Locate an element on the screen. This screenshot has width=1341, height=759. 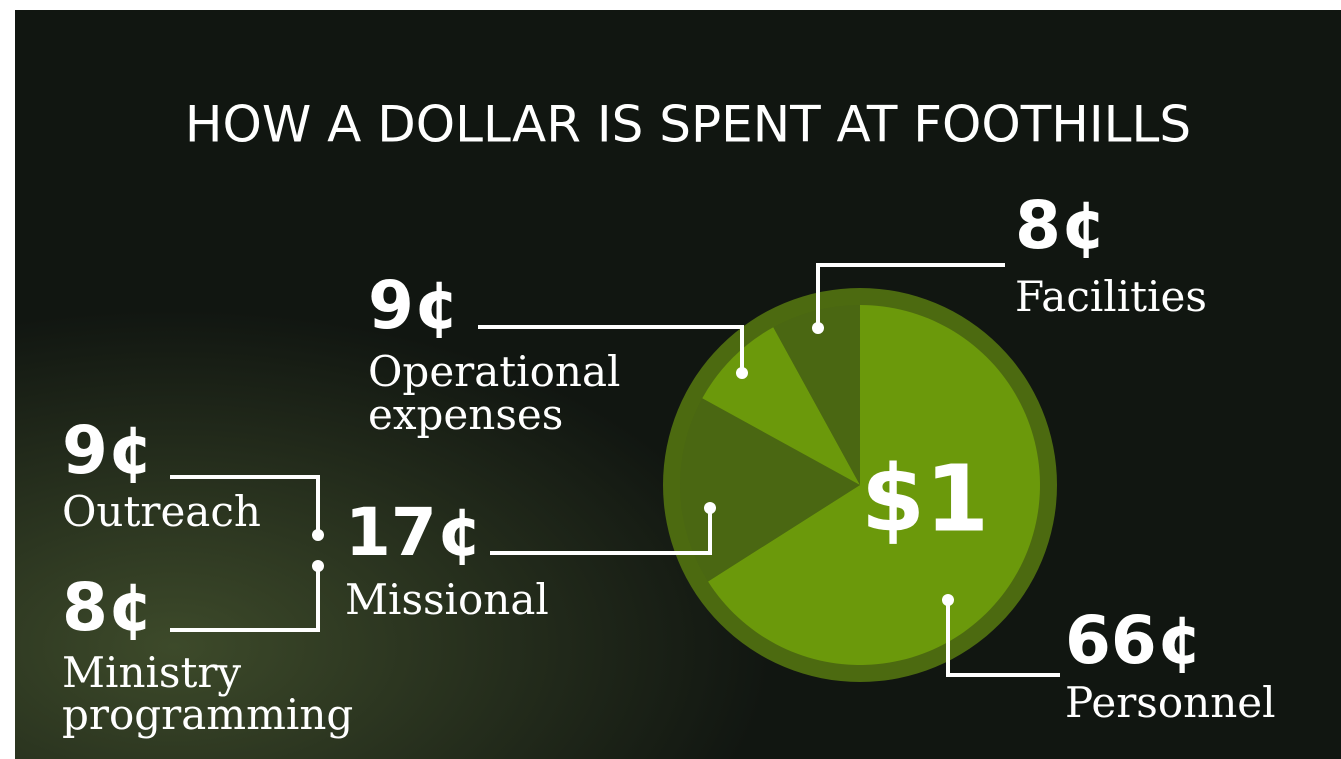
category-label: Personnel is located at coordinates (1170, 702).